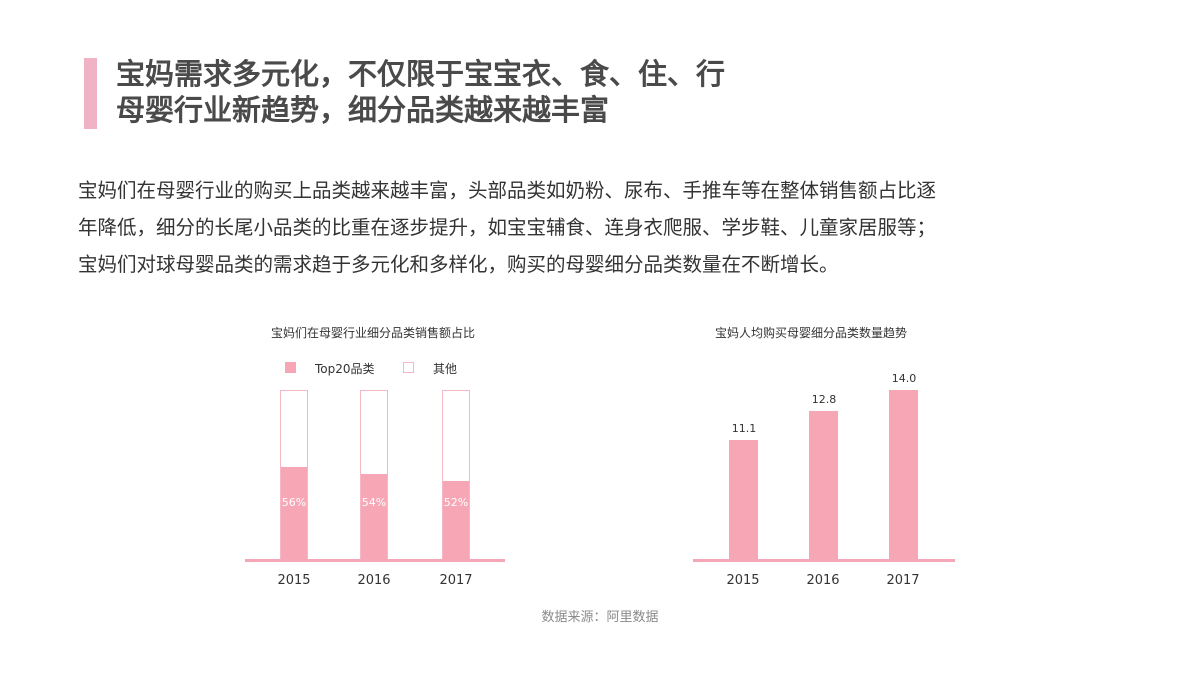  What do you see at coordinates (600, 617) in the screenshot?
I see `data-source: 数据来源：阿里数据` at bounding box center [600, 617].